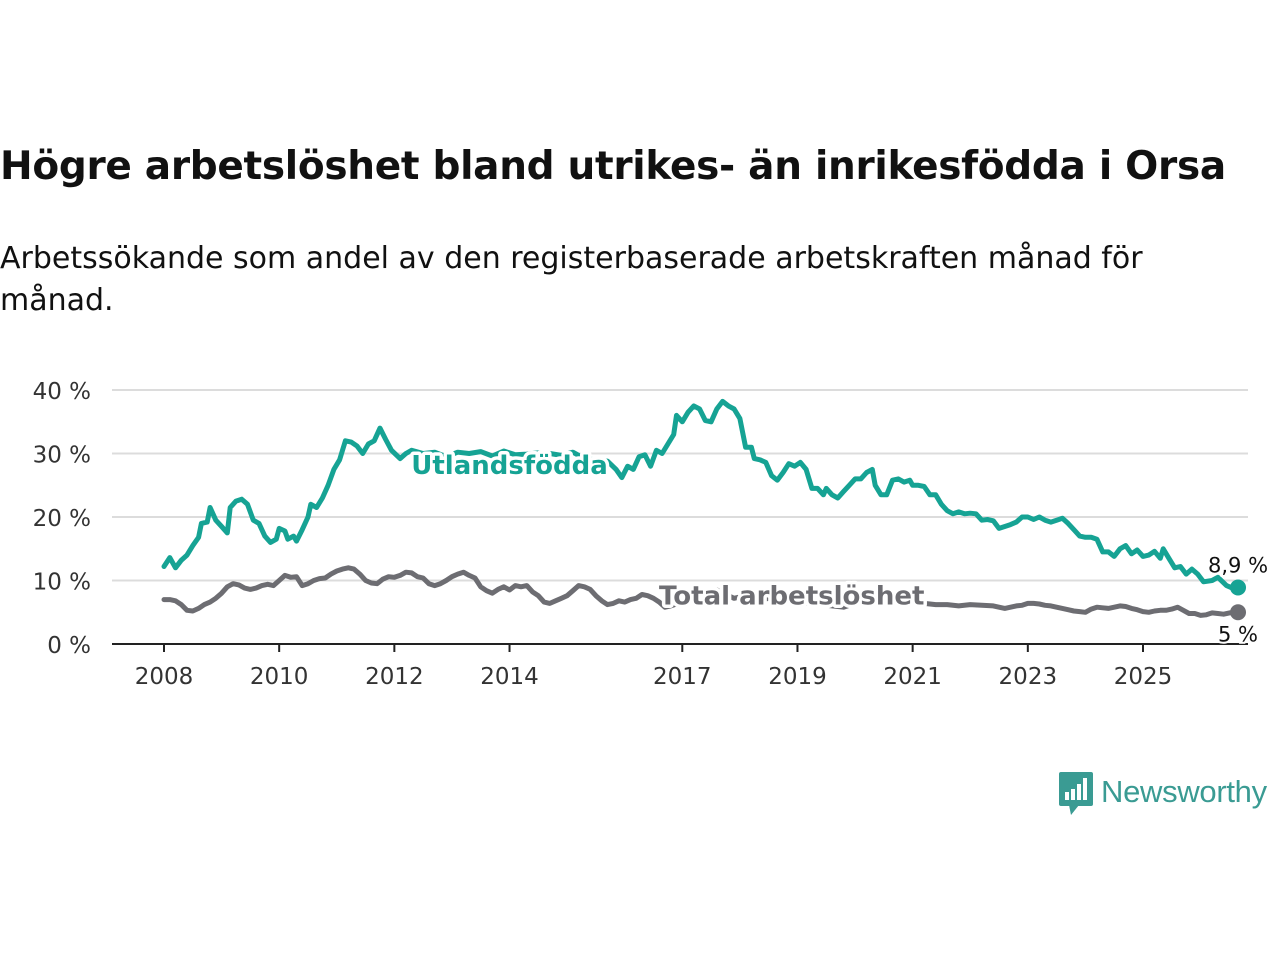  Describe the element at coordinates (912, 677) in the screenshot. I see `x-tick-label: 2021` at that location.